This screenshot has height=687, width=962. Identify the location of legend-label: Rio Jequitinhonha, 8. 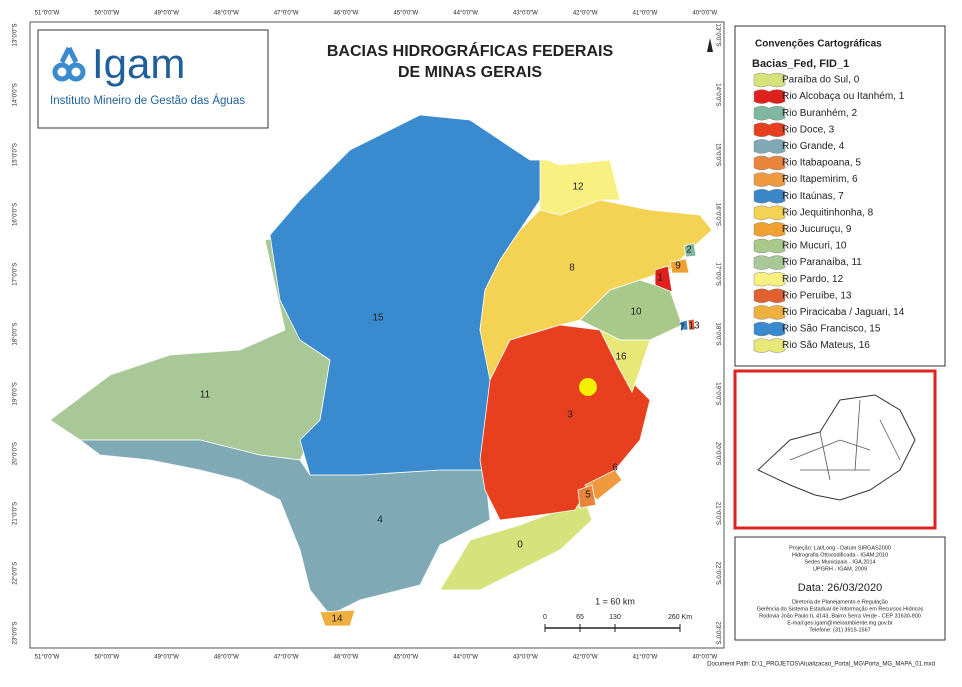
(828, 212).